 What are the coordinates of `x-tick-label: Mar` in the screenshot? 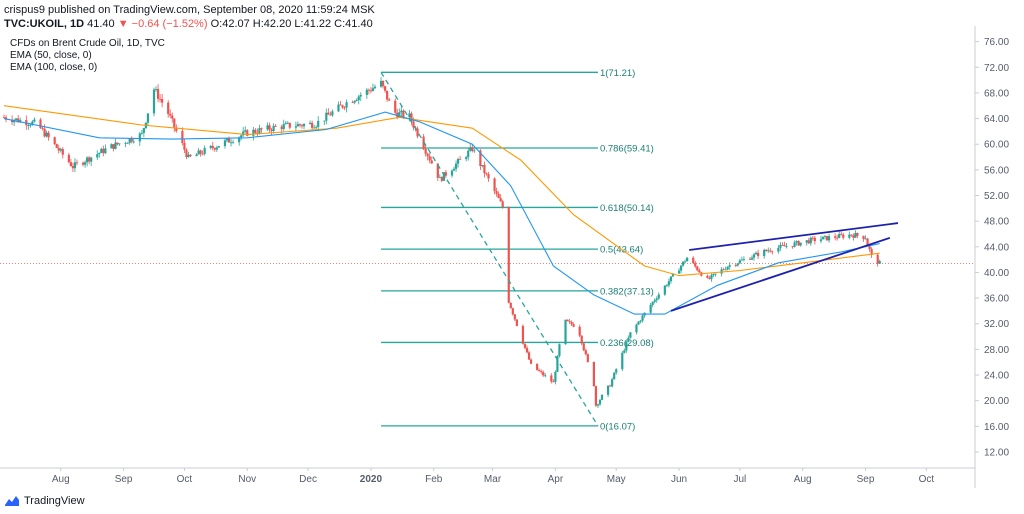 It's located at (493, 479).